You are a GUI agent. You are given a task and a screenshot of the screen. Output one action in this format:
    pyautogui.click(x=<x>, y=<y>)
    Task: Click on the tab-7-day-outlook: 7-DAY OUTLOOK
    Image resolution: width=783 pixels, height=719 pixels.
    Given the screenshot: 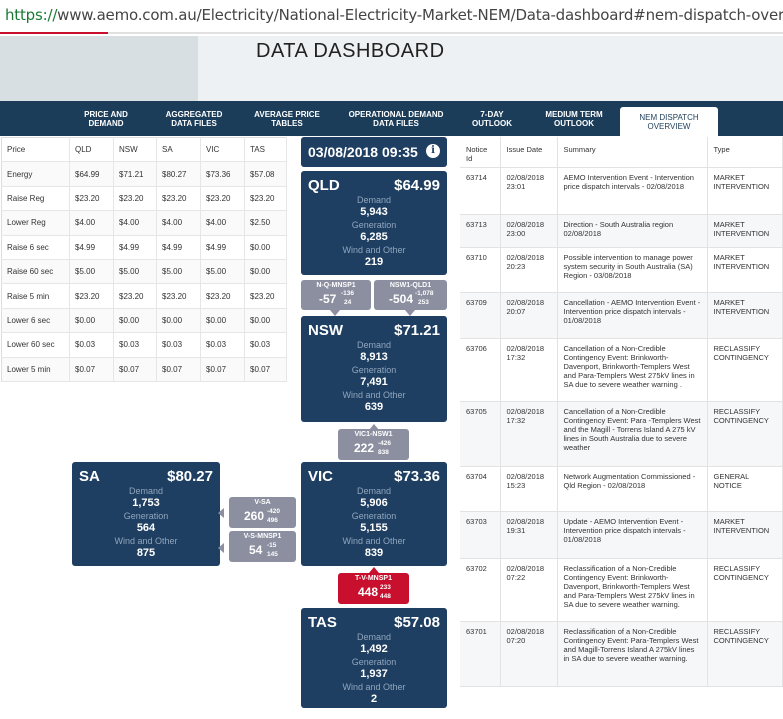 What is the action you would take?
    pyautogui.click(x=492, y=118)
    